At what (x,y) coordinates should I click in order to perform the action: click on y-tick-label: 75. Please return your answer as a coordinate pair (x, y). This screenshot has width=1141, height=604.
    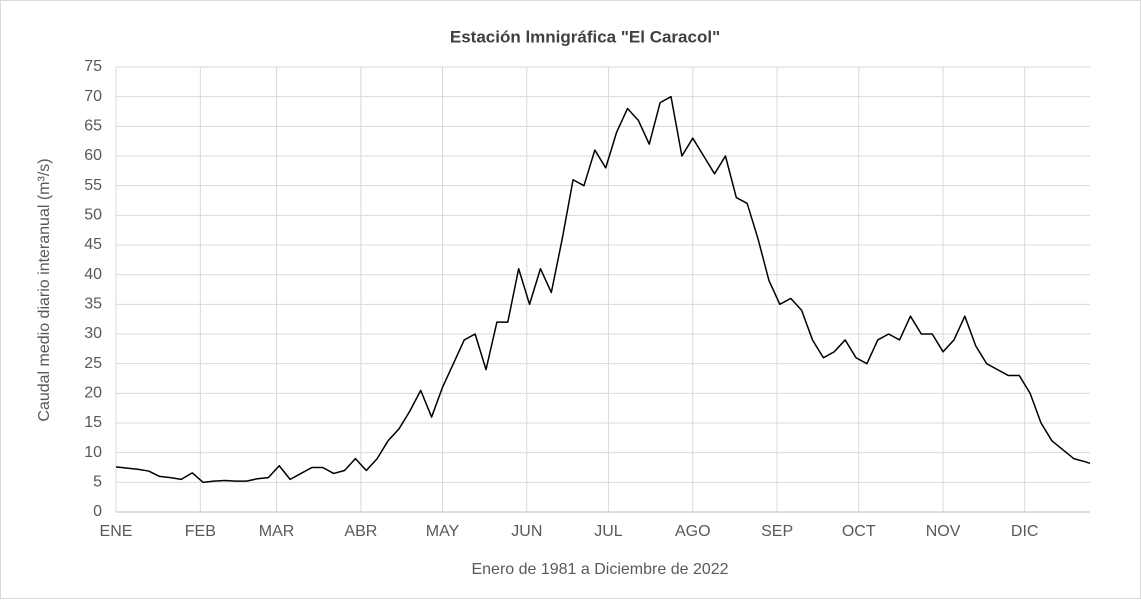
    Looking at the image, I should click on (93, 66).